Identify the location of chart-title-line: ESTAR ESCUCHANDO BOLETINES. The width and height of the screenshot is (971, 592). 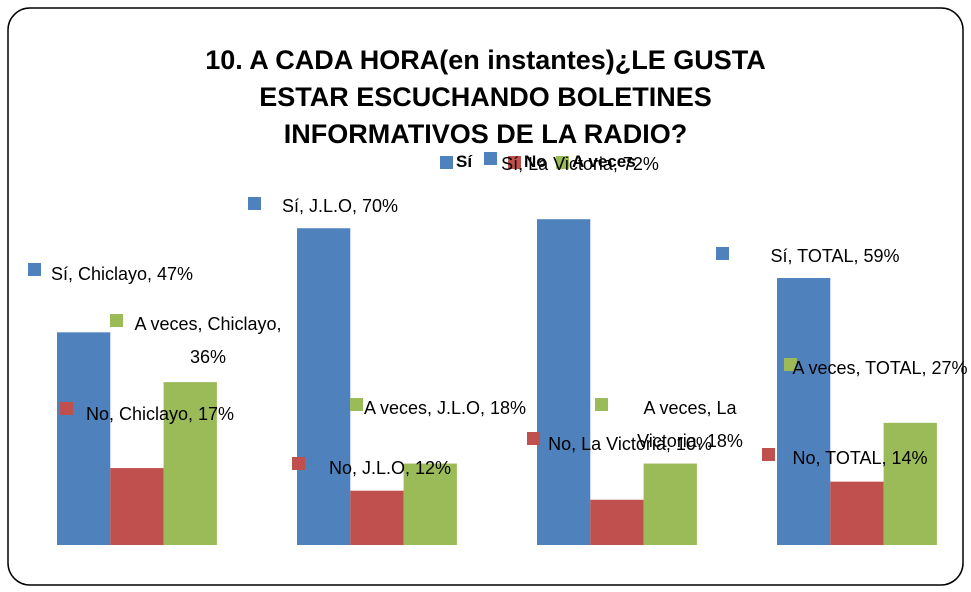
(485, 97).